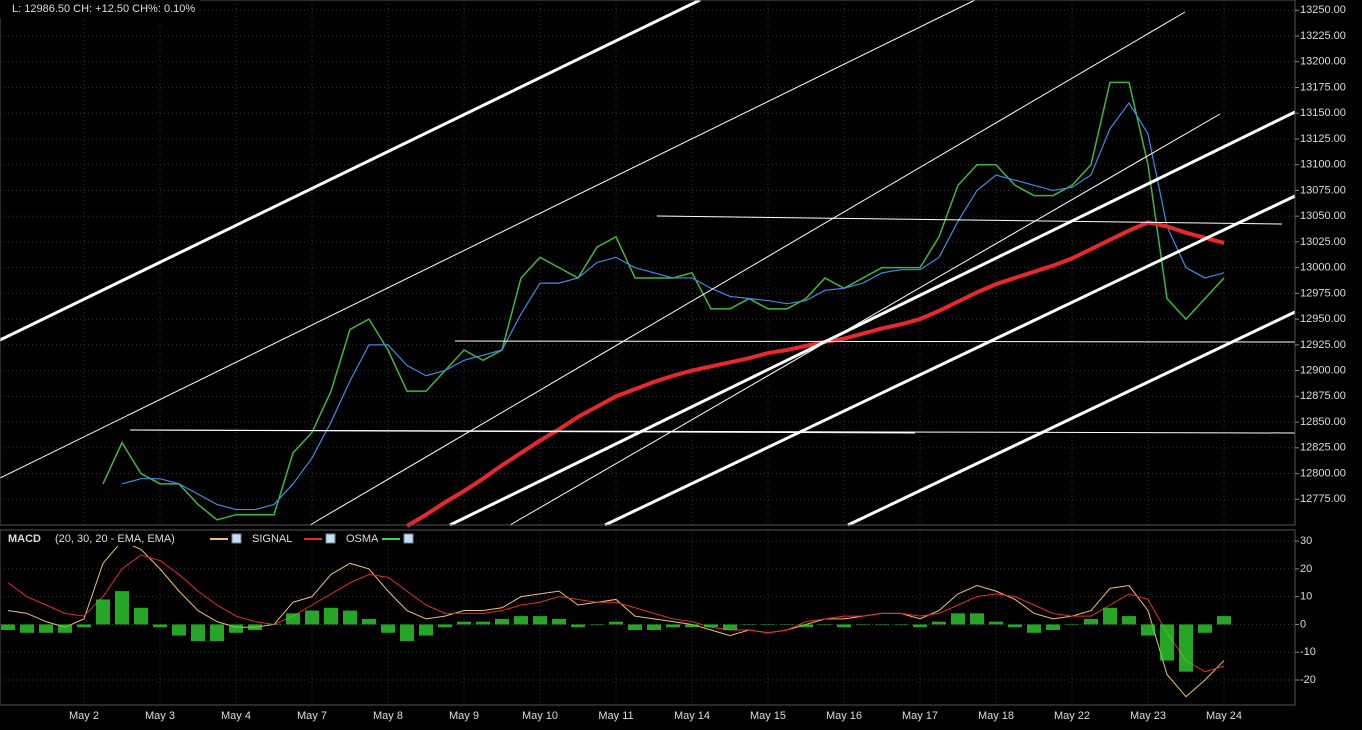 This screenshot has height=730, width=1362. I want to click on y-tick-label: 20, so click(1306, 569).